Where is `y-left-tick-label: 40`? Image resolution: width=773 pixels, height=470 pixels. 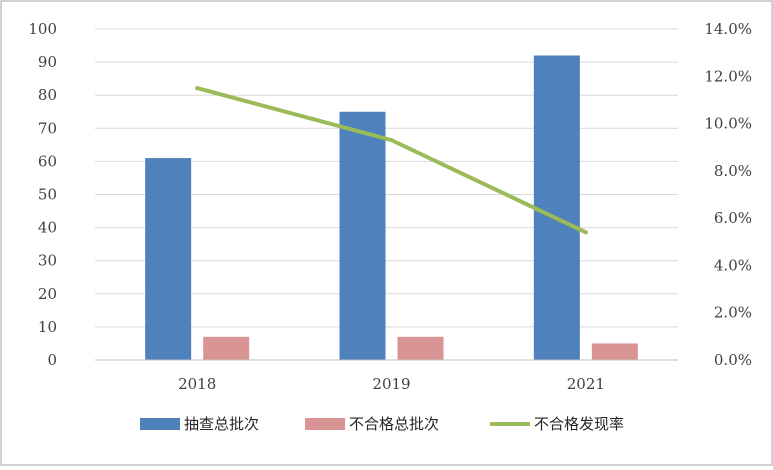 y-left-tick-label: 40 is located at coordinates (47, 228).